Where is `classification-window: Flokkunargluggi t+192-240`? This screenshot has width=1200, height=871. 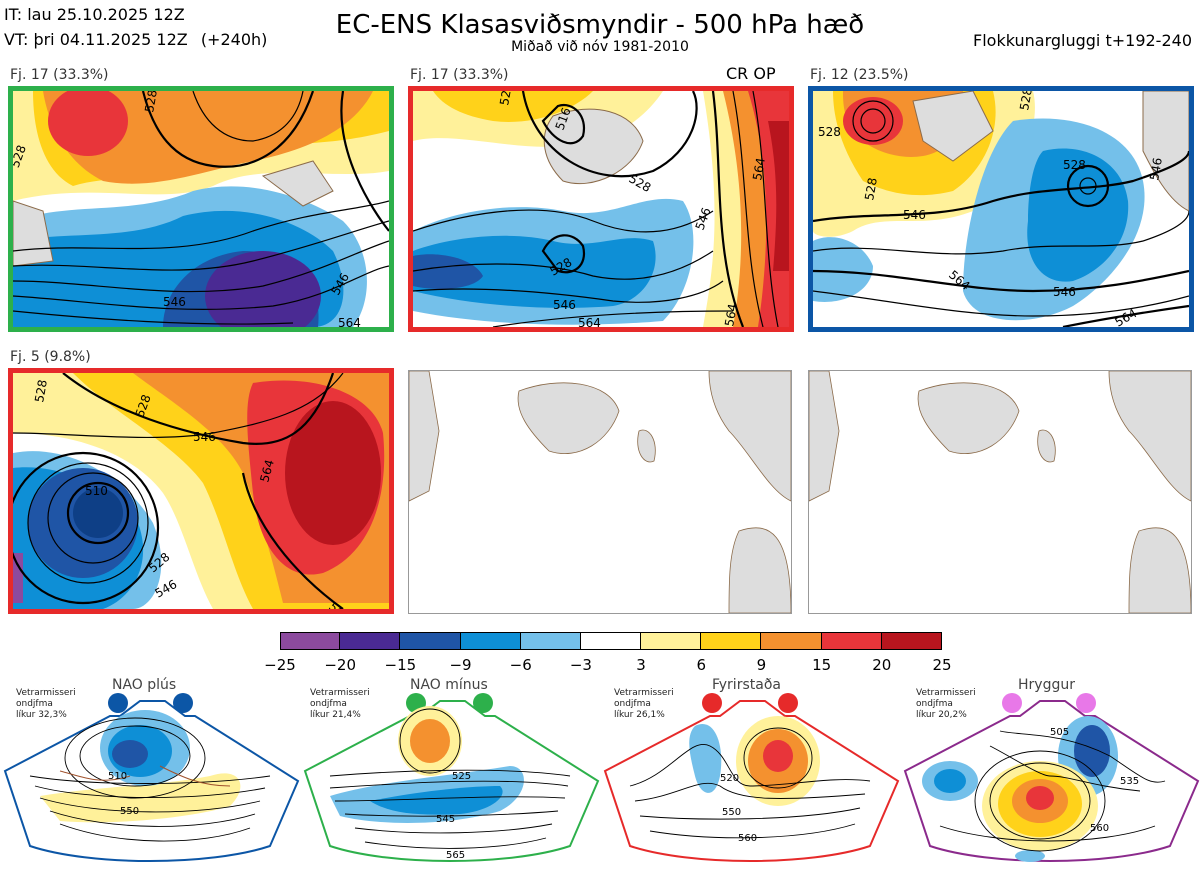 classification-window: Flokkunargluggi t+192-240 is located at coordinates (1082, 40).